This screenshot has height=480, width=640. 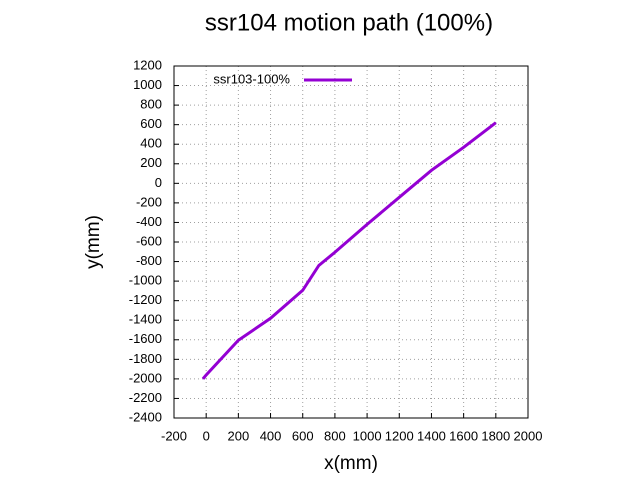 I want to click on x-tick-label: 200, so click(x=239, y=435).